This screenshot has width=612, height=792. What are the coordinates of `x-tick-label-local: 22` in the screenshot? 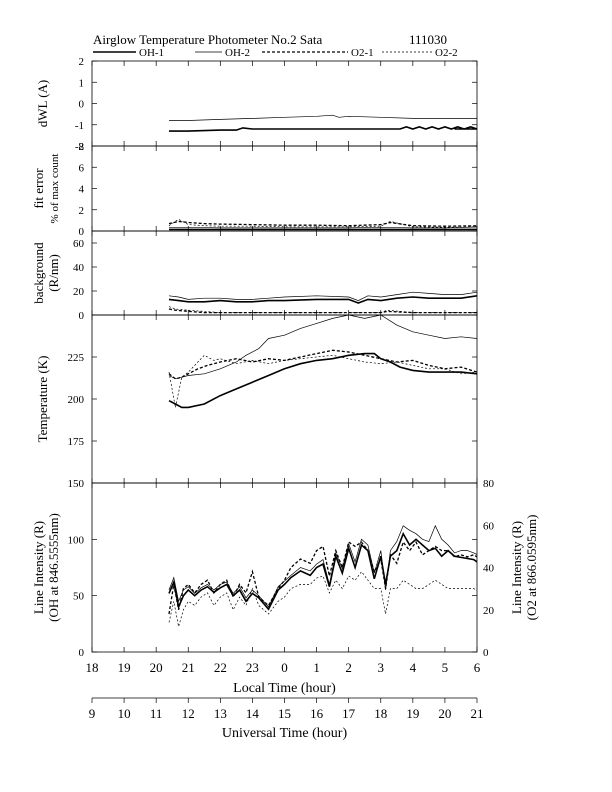 It's located at (220, 667).